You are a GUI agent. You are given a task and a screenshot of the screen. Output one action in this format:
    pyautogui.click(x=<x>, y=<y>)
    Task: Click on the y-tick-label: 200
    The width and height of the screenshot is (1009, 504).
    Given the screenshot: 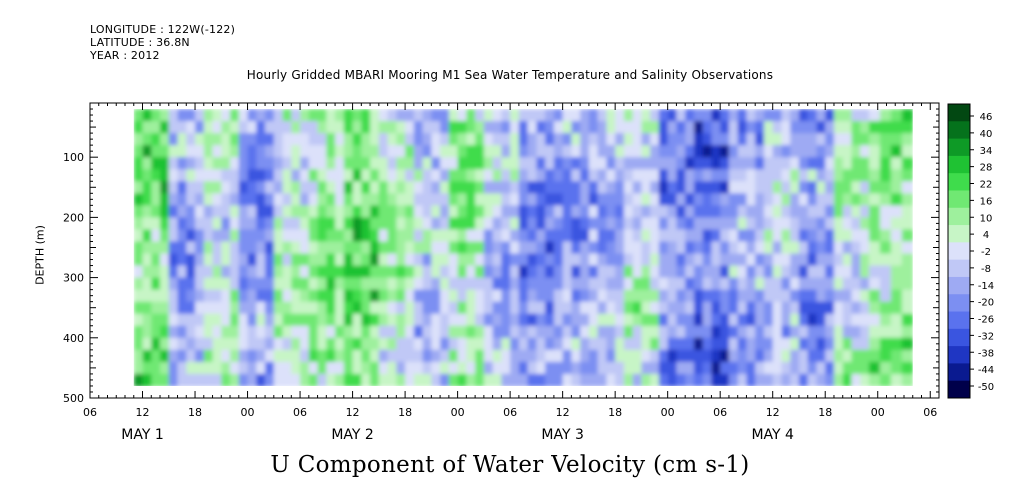 What is the action you would take?
    pyautogui.click(x=73, y=217)
    